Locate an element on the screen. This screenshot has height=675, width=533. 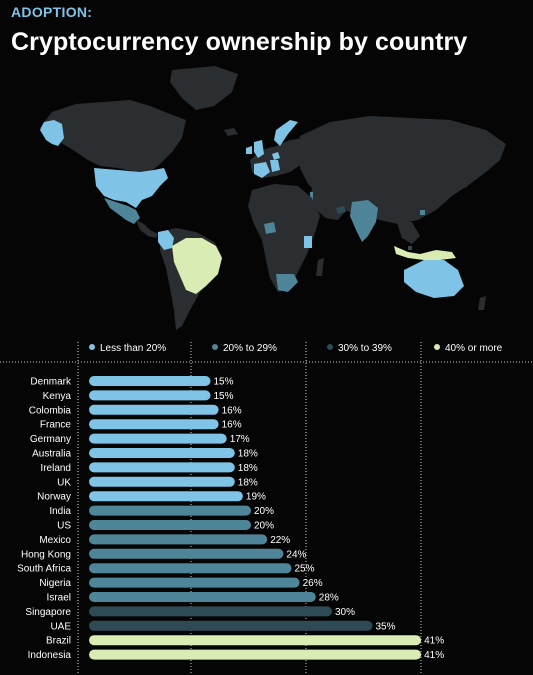
map-land-kenya is located at coordinates (308, 242).